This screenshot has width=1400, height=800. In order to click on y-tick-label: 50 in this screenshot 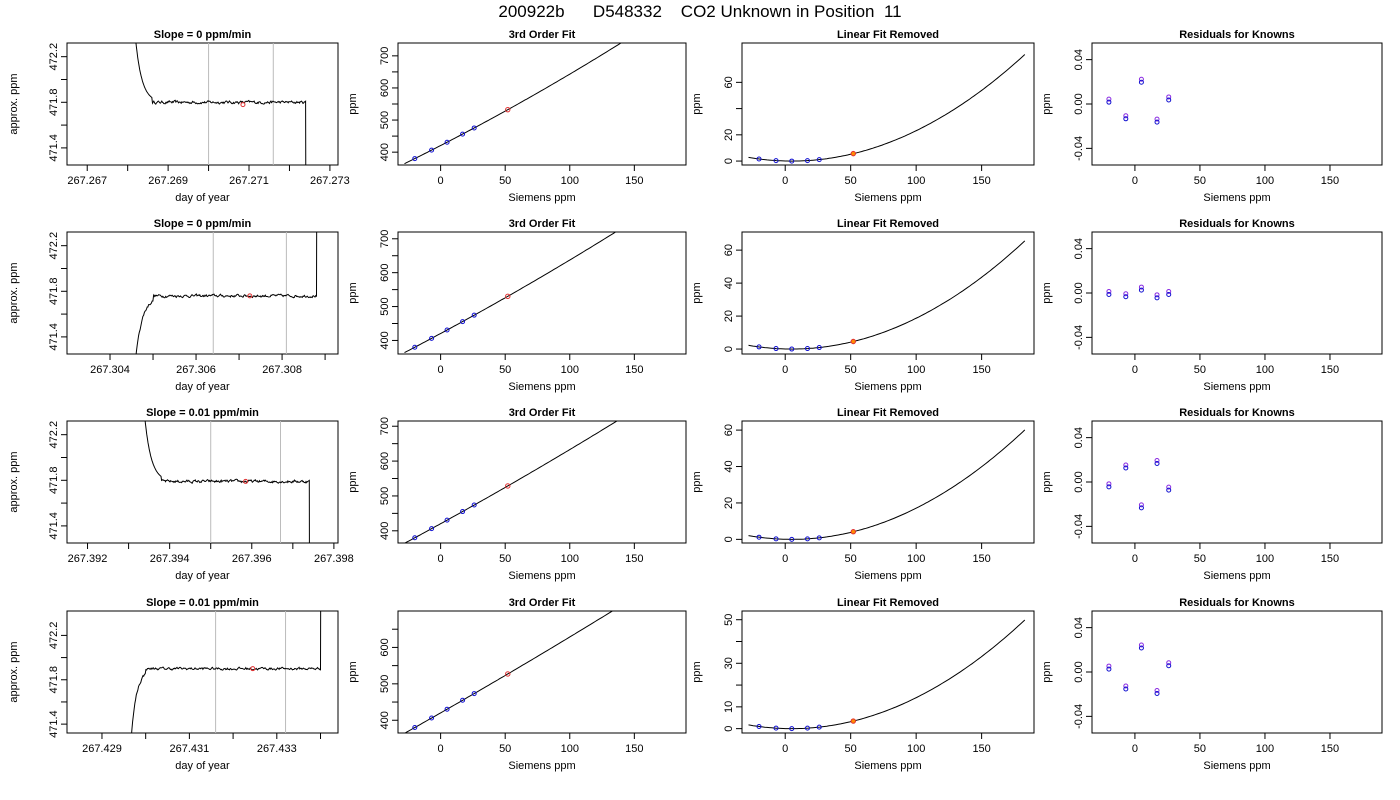, I will do `click(729, 620)`.